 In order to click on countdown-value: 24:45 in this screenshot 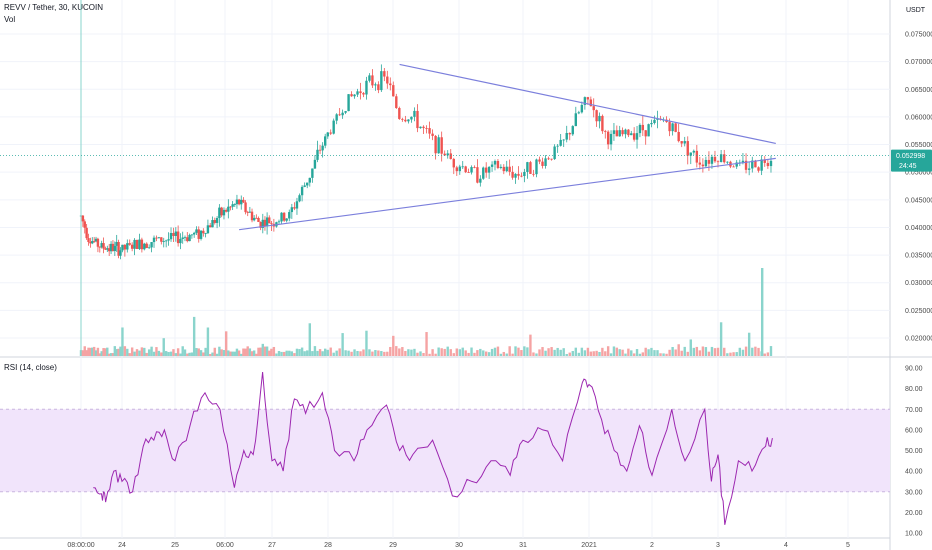, I will do `click(908, 166)`.